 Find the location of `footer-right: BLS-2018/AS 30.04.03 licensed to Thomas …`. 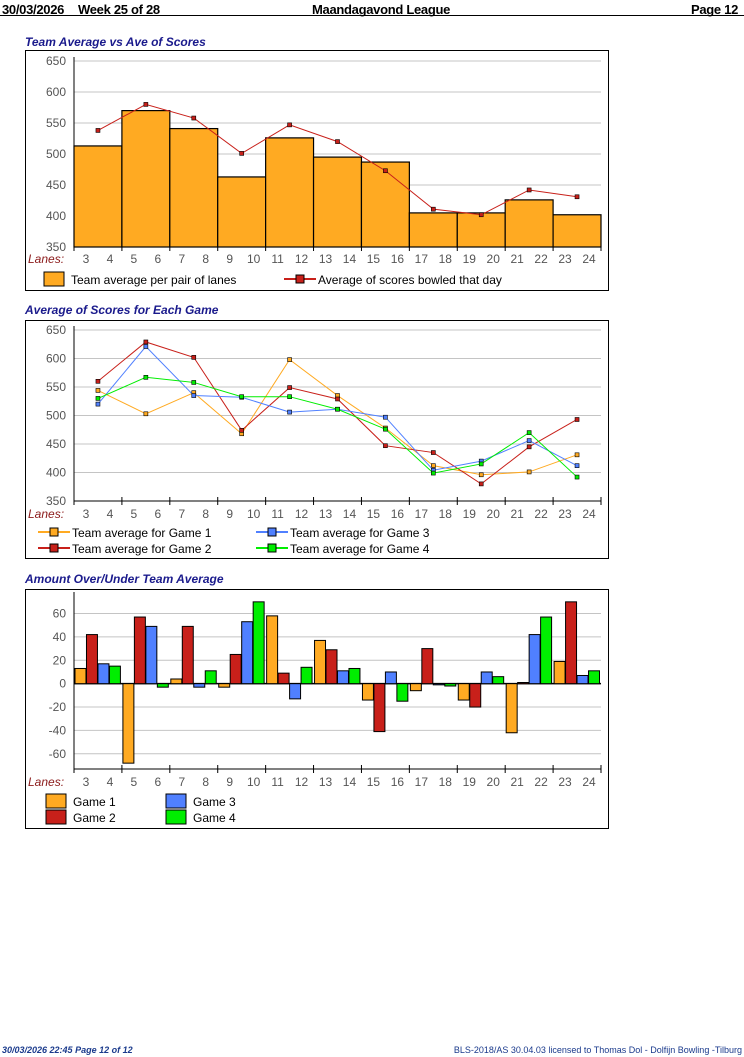

footer-right: BLS-2018/AS 30.04.03 licensed to Thomas … is located at coordinates (597, 1050).